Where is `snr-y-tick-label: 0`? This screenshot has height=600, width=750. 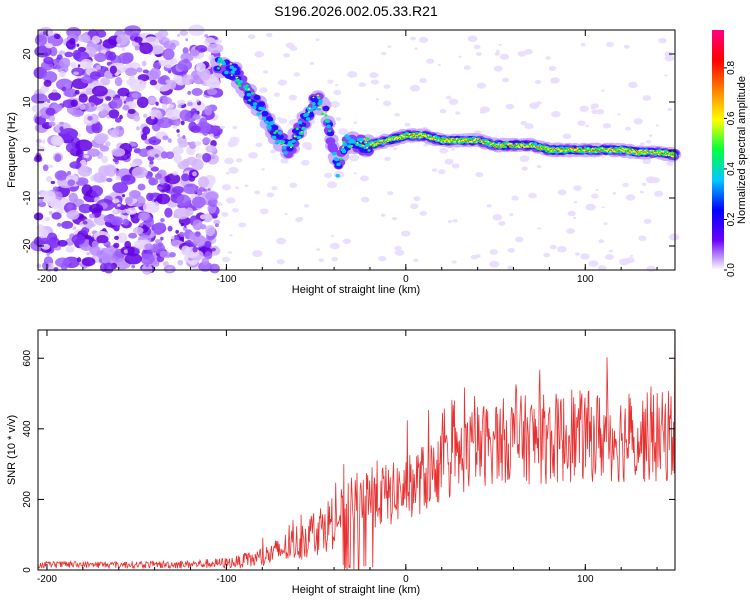
snr-y-tick-label: 0 is located at coordinates (27, 570).